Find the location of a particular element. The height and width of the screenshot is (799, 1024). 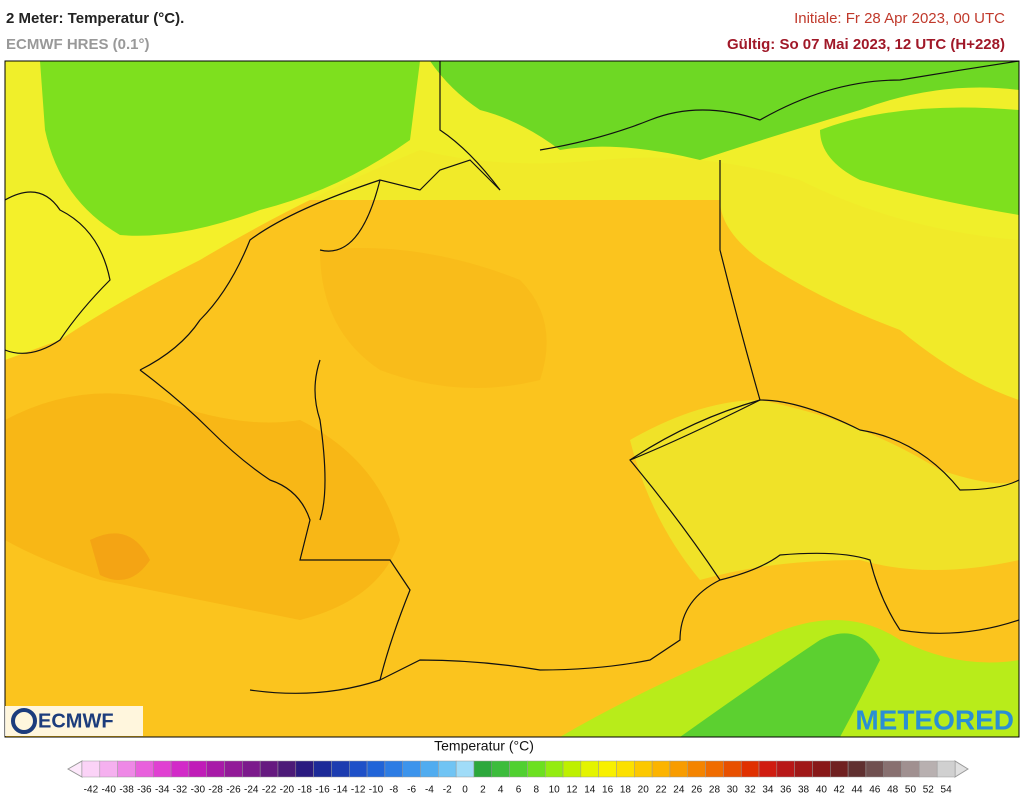

model: ECMWF HRES (0.1°) is located at coordinates (78, 44).